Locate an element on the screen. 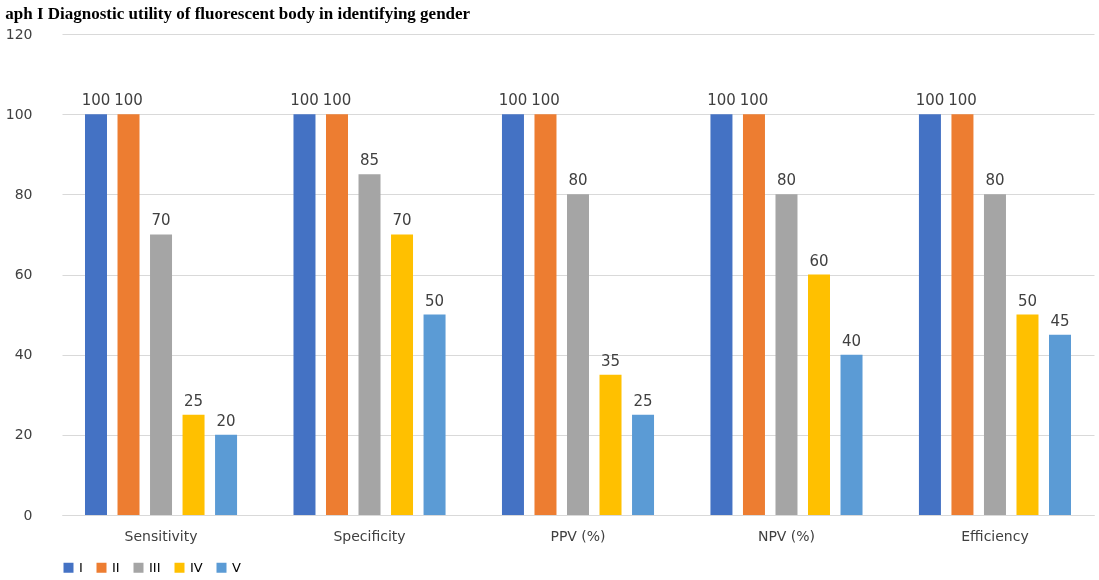 This screenshot has width=1099, height=580. chart-title: aph I Diagnostic utility of fluorescent body in identifying gender is located at coordinates (238, 13).